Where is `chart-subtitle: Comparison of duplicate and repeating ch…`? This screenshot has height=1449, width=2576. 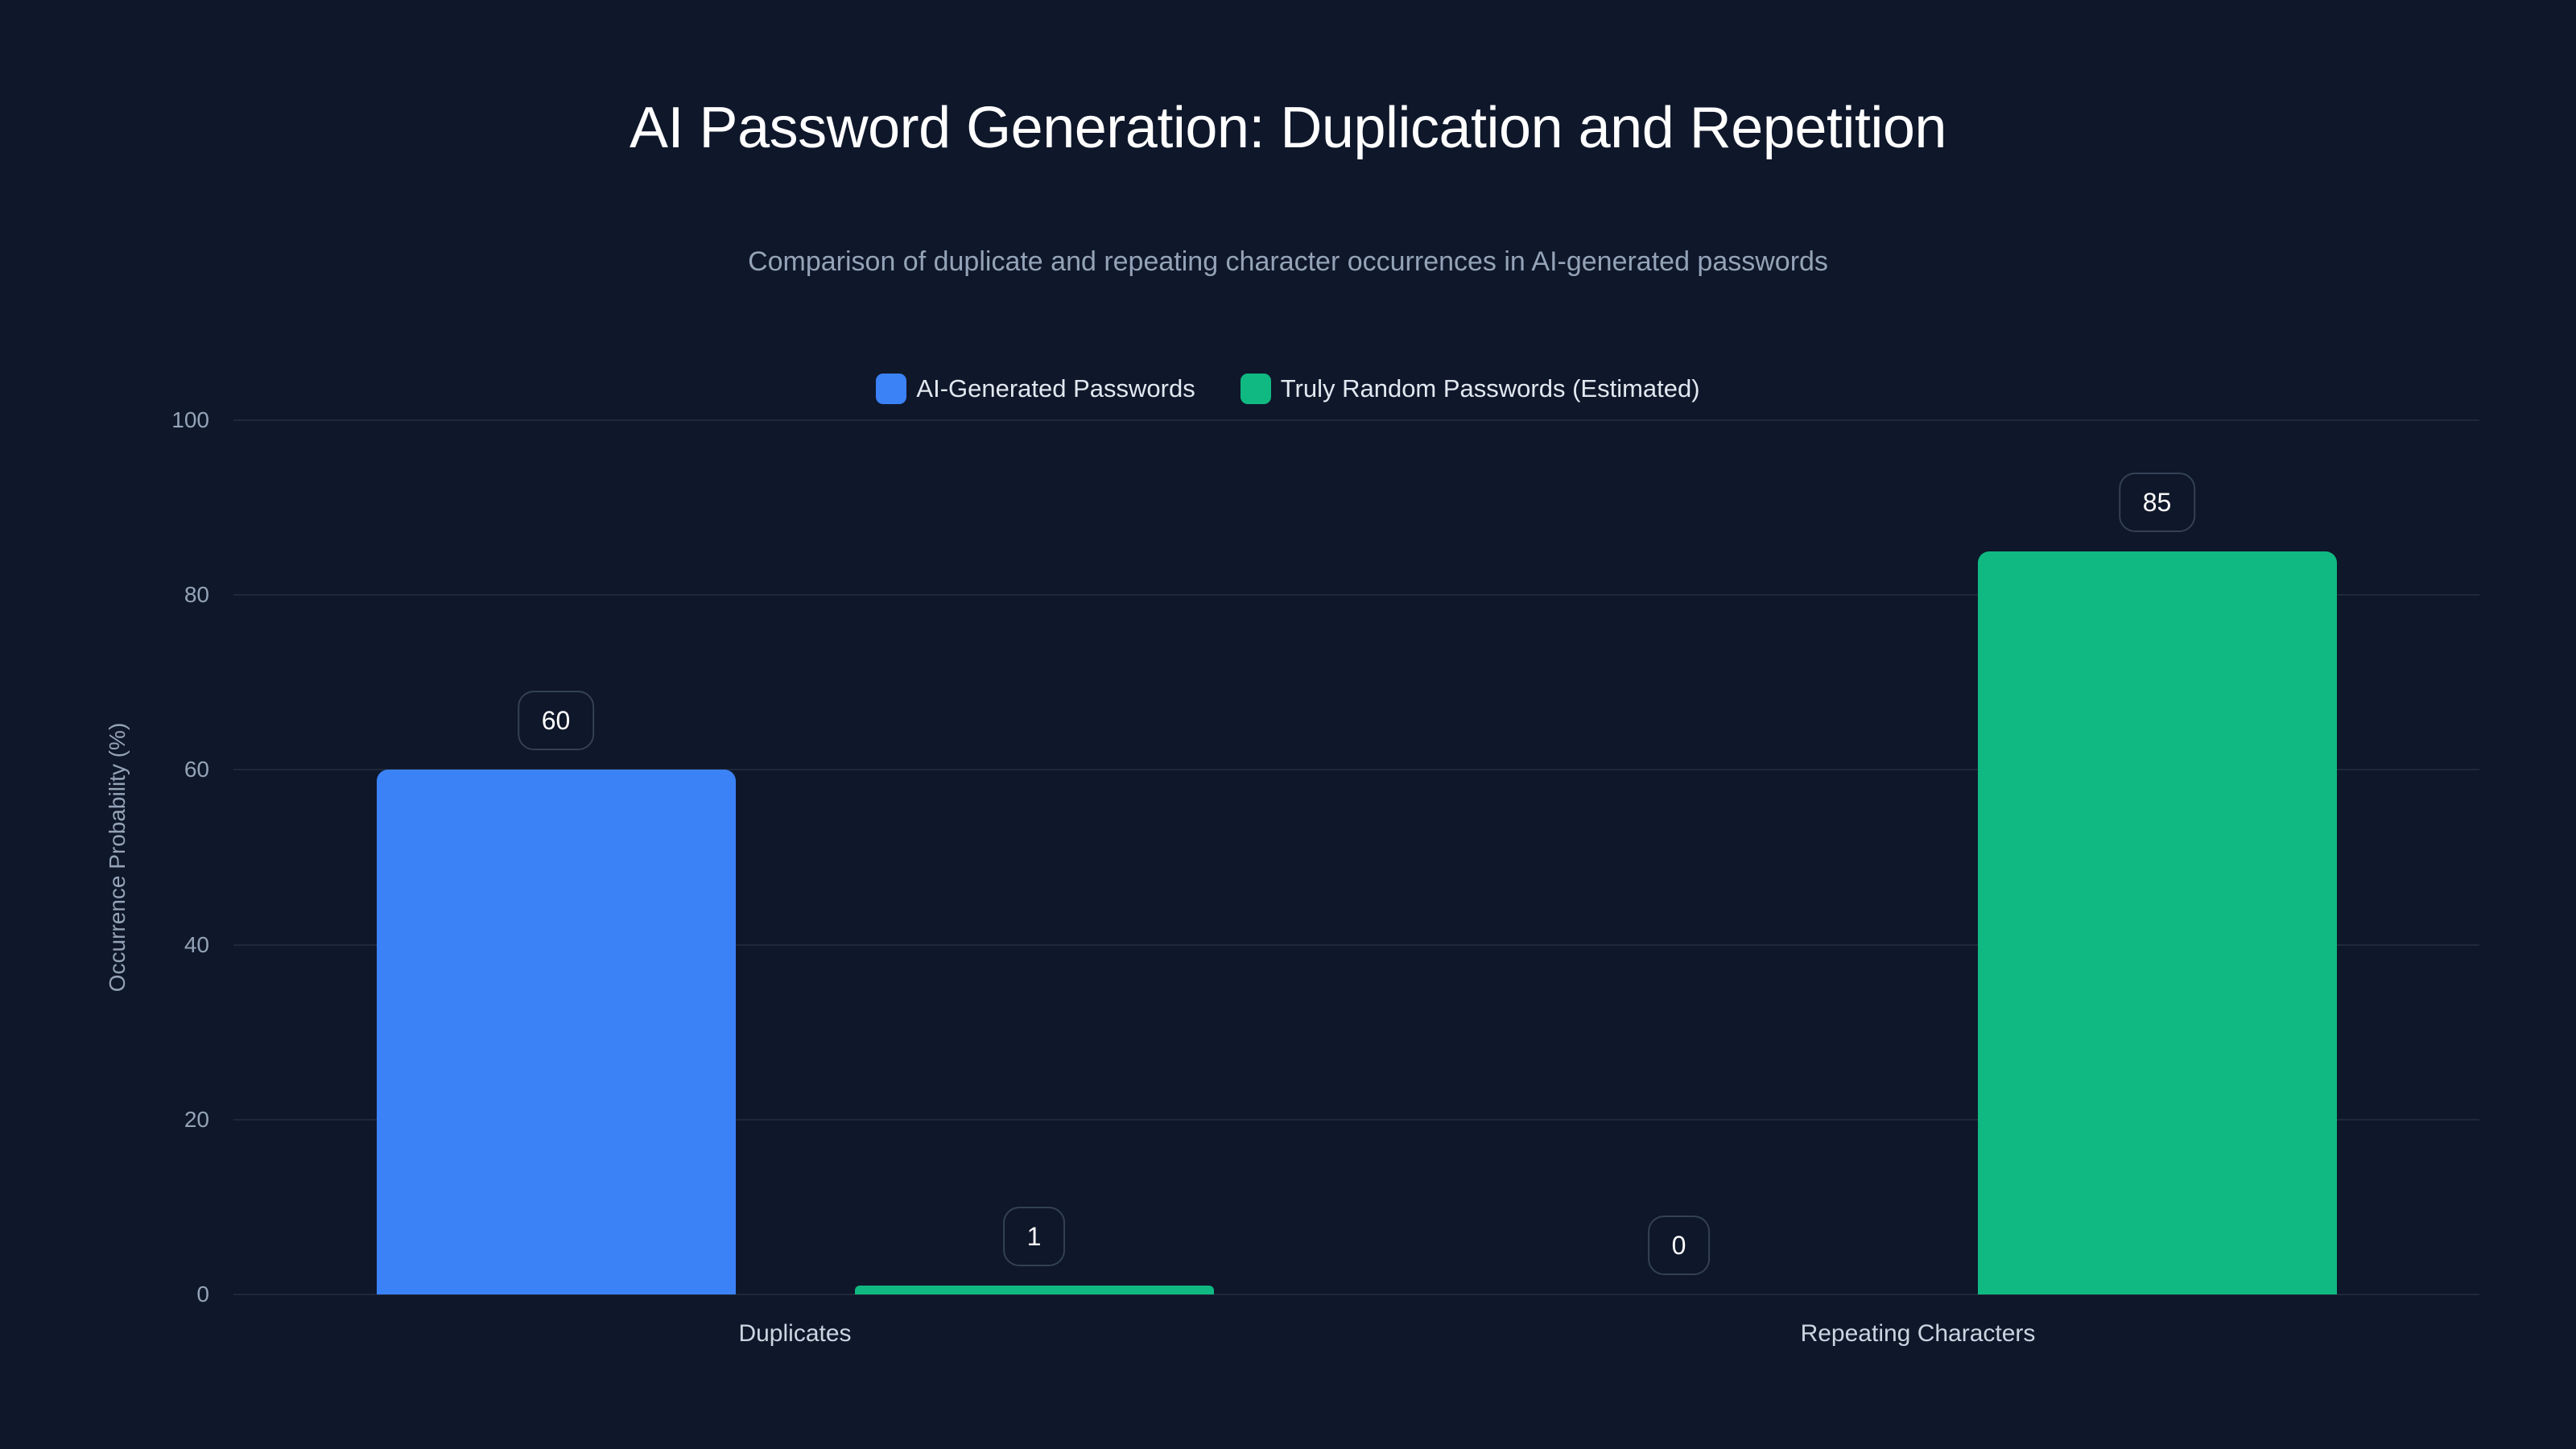 chart-subtitle: Comparison of duplicate and repeating ch… is located at coordinates (1288, 261).